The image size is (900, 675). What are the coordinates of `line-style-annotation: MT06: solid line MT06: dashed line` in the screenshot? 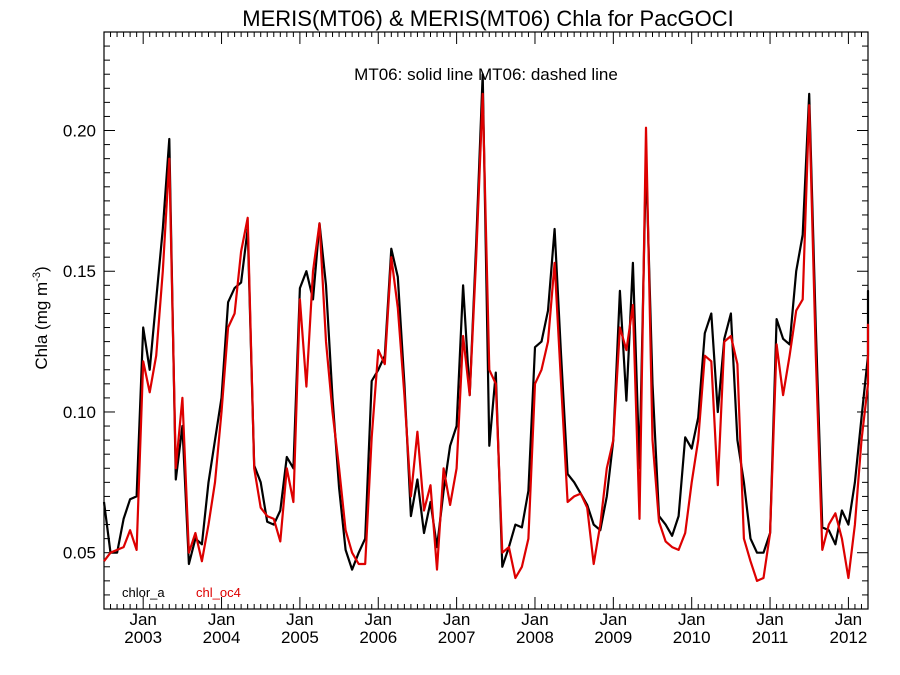 It's located at (486, 74).